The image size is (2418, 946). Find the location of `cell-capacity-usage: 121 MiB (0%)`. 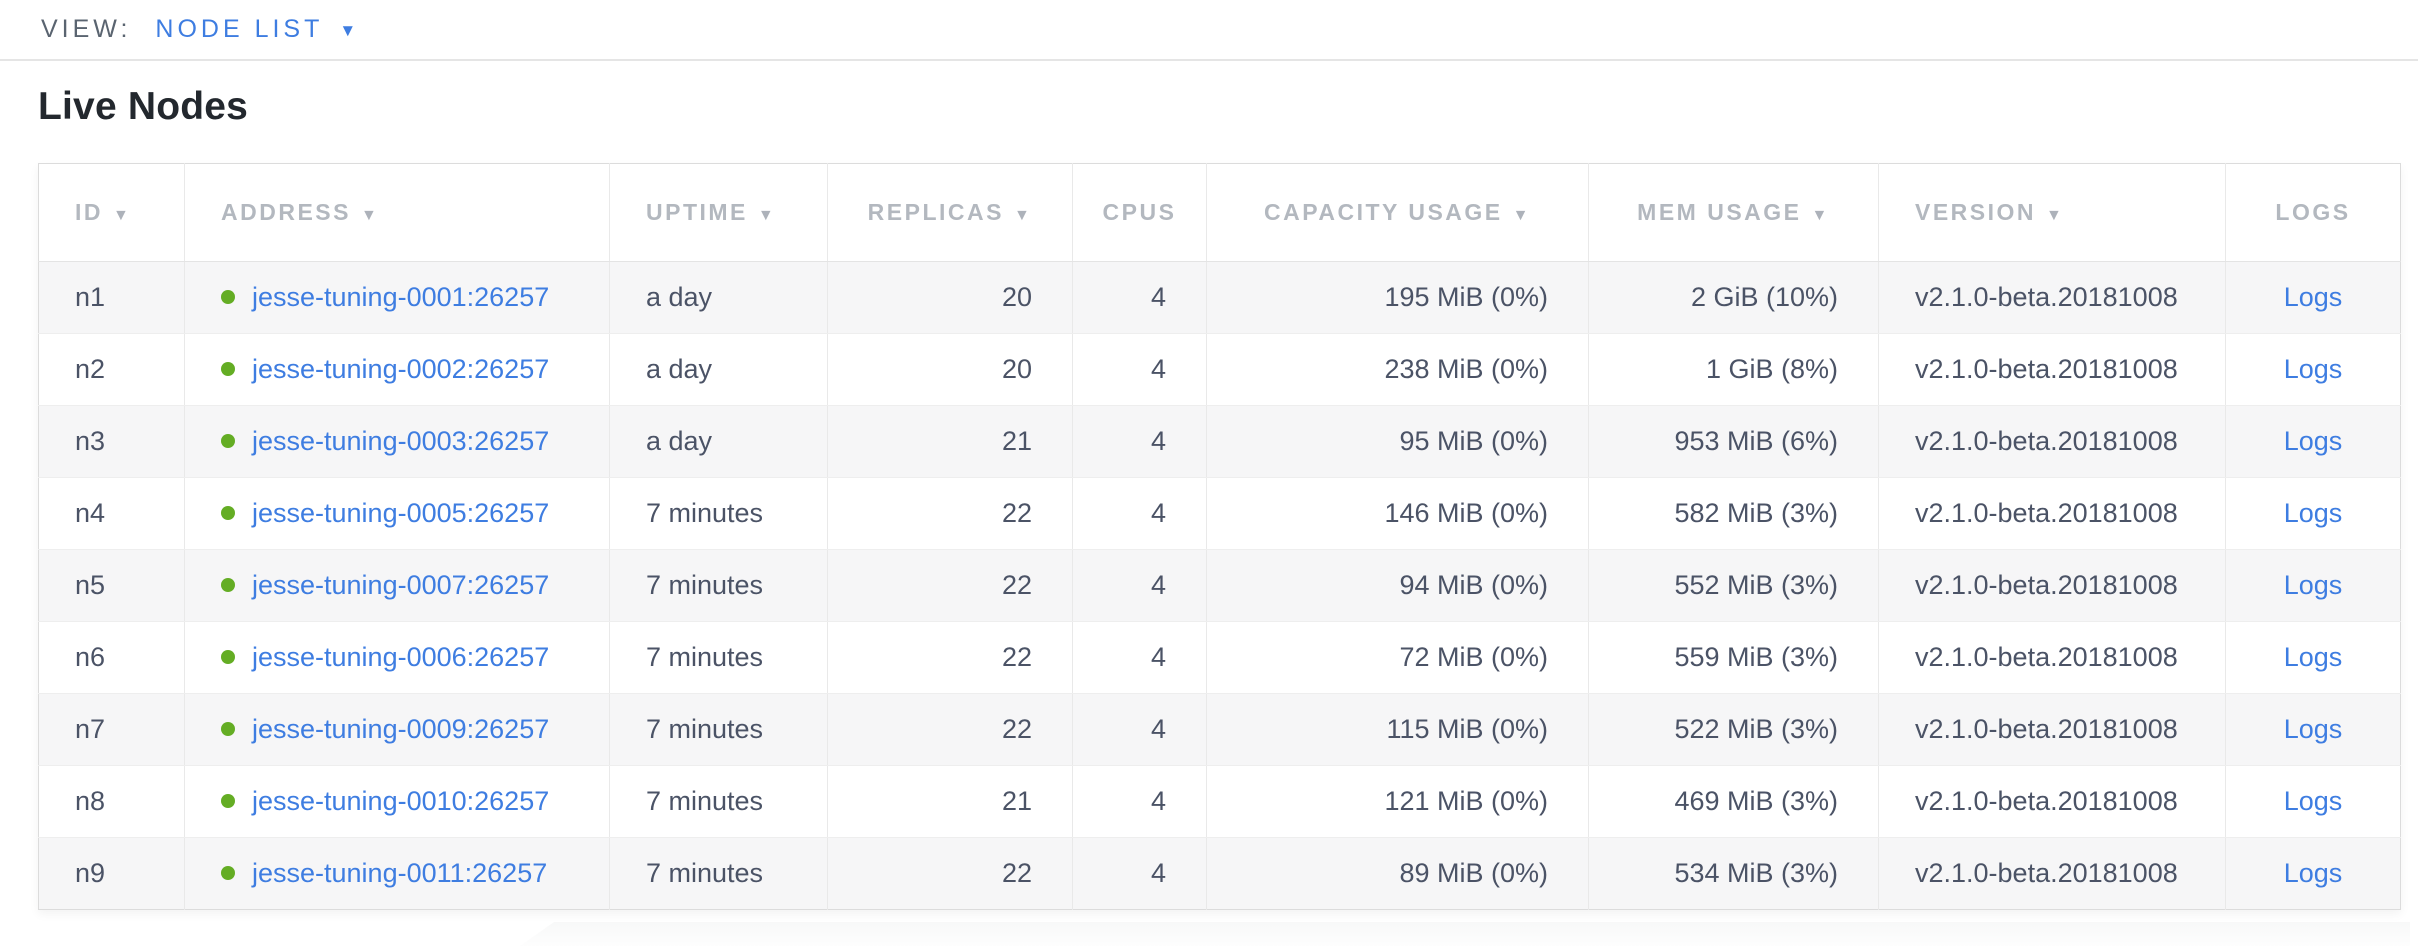

cell-capacity-usage: 121 MiB (0%) is located at coordinates (1397, 801).